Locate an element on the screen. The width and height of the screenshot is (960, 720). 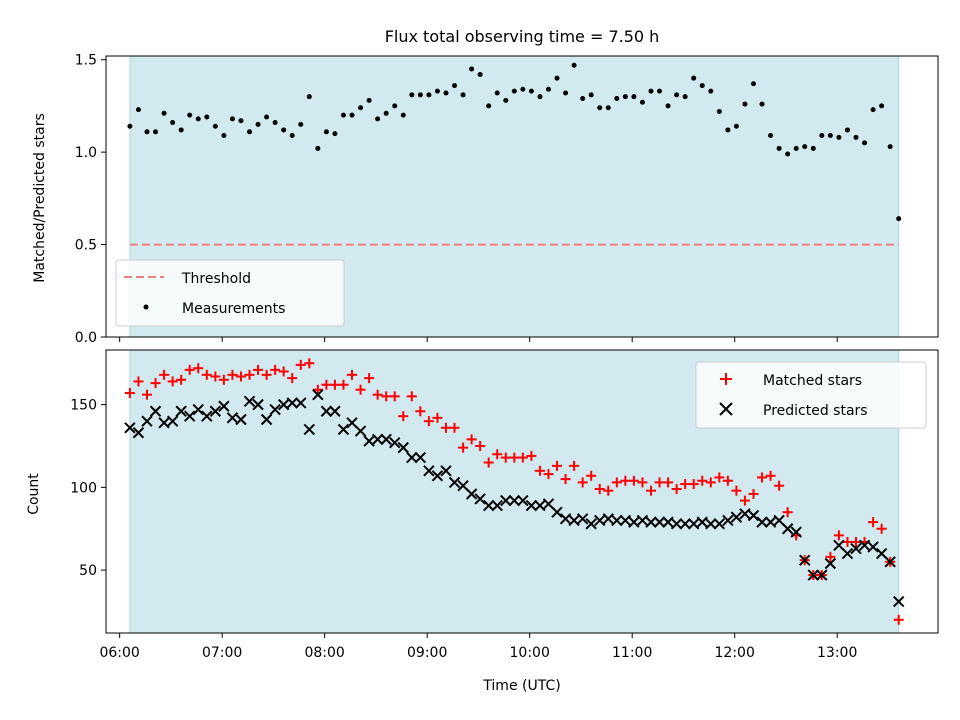
top-legend: Threshold Measurements is located at coordinates (230, 293).